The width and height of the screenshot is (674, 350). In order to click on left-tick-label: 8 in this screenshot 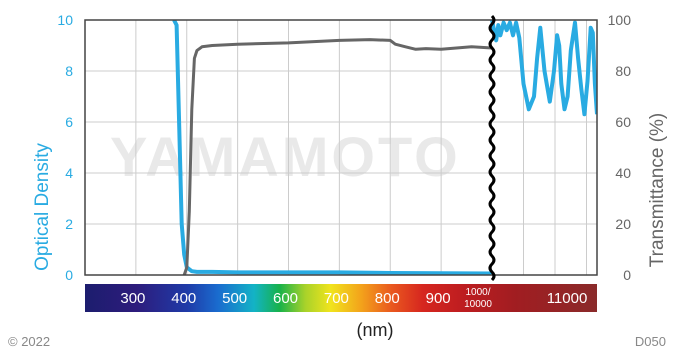, I will do `click(69, 71)`.